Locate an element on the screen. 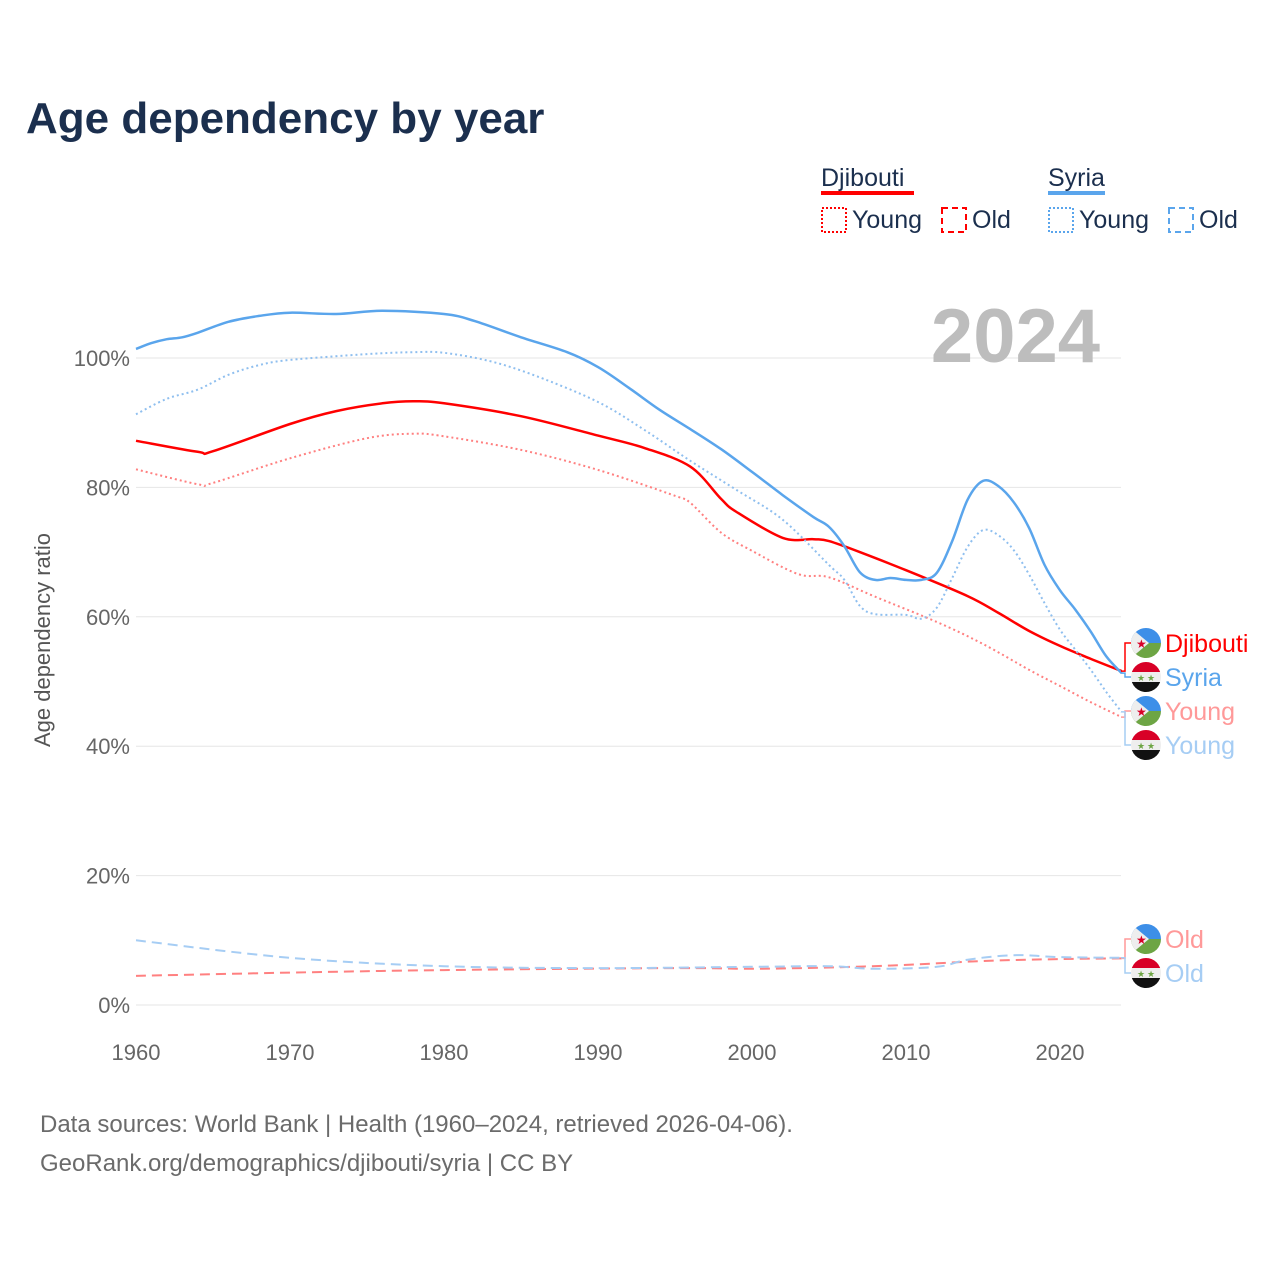  x-tick-label: 1990 is located at coordinates (598, 1052).